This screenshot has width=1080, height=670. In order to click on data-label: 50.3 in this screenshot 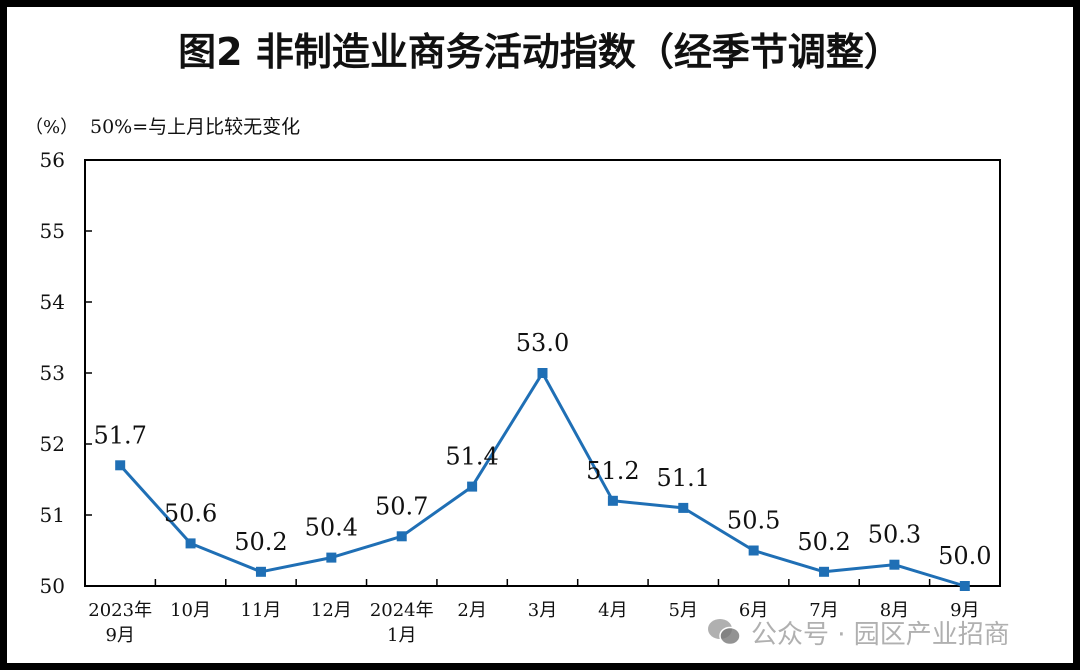, I will do `click(894, 535)`.